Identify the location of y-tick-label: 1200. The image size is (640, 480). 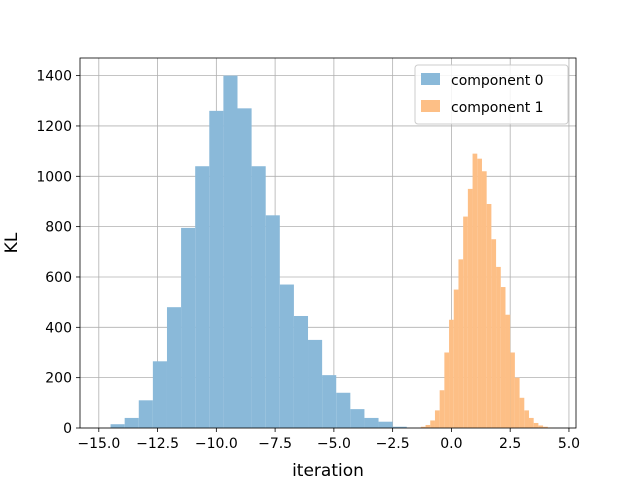
(54, 127).